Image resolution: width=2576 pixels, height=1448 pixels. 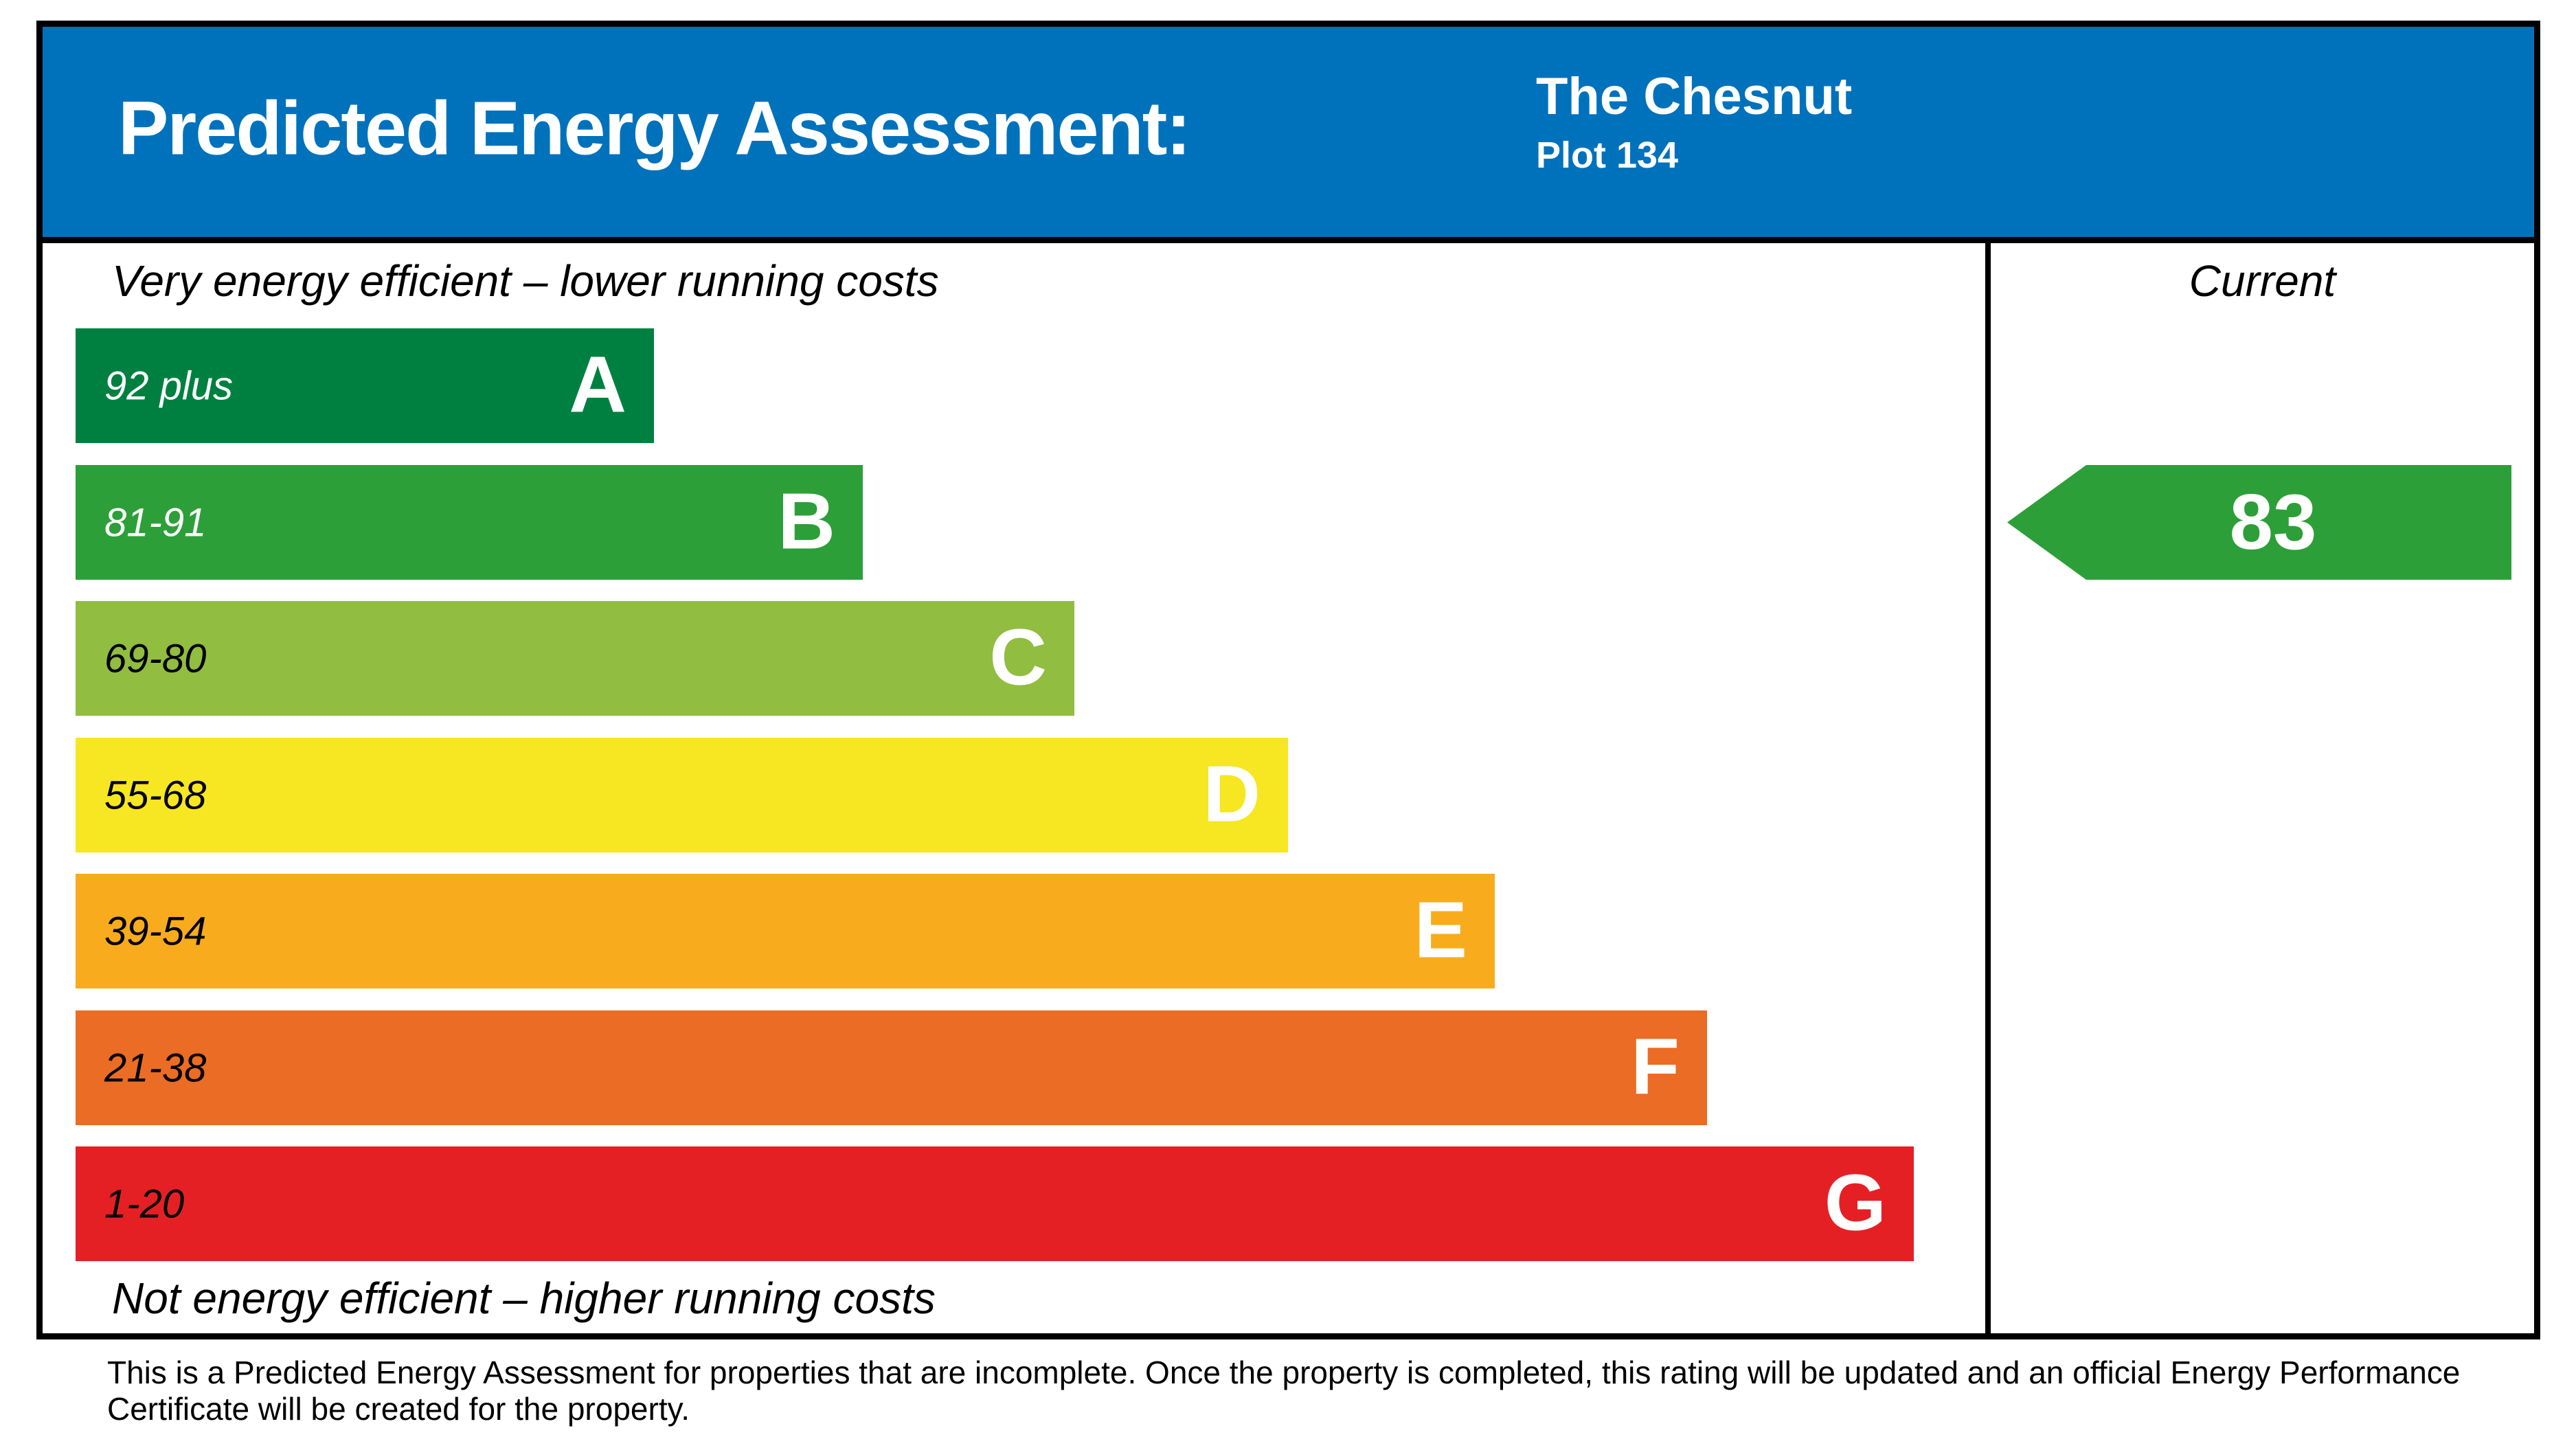 What do you see at coordinates (654, 128) in the screenshot?
I see `page-title: Predicted Energy Assessment:` at bounding box center [654, 128].